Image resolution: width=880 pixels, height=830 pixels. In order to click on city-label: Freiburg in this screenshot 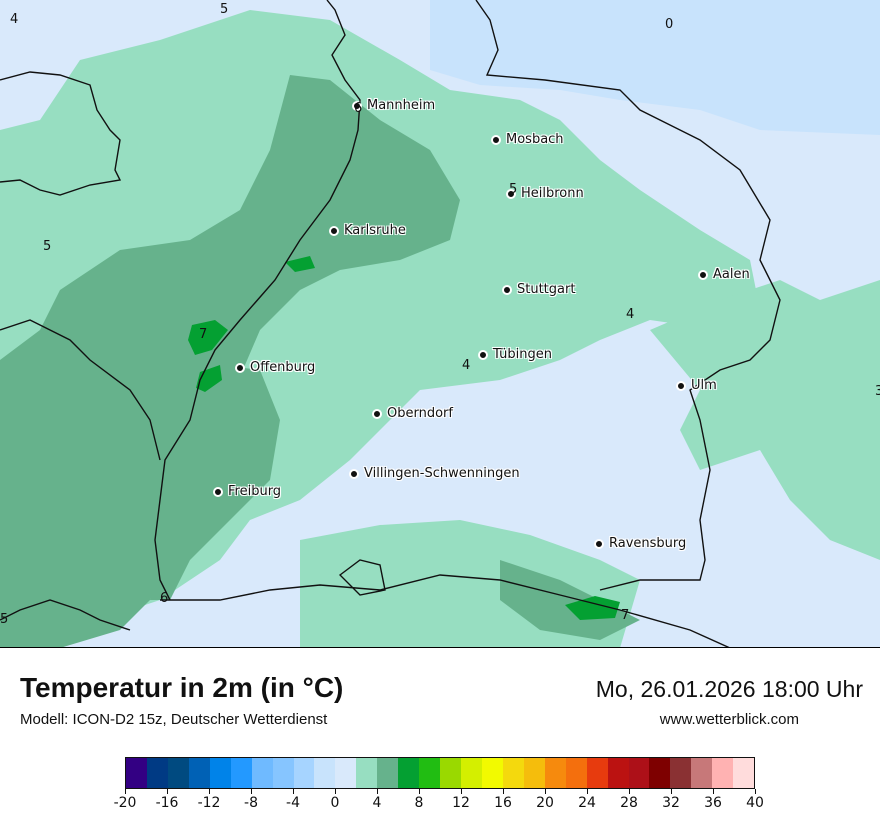, I will do `click(255, 491)`.